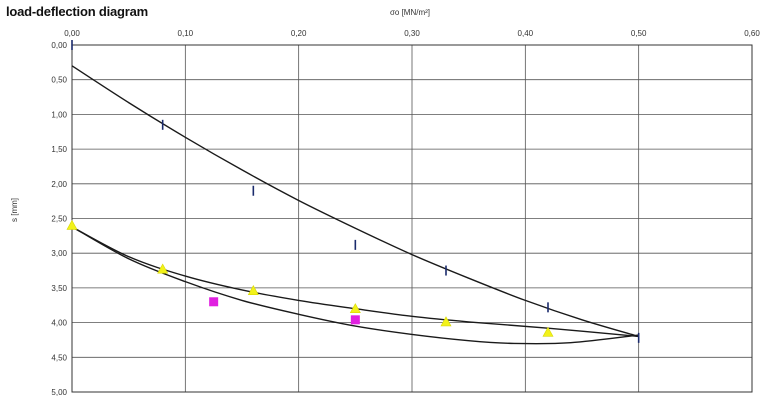  What do you see at coordinates (59, 219) in the screenshot?
I see `y-tick-label: 2,50` at bounding box center [59, 219].